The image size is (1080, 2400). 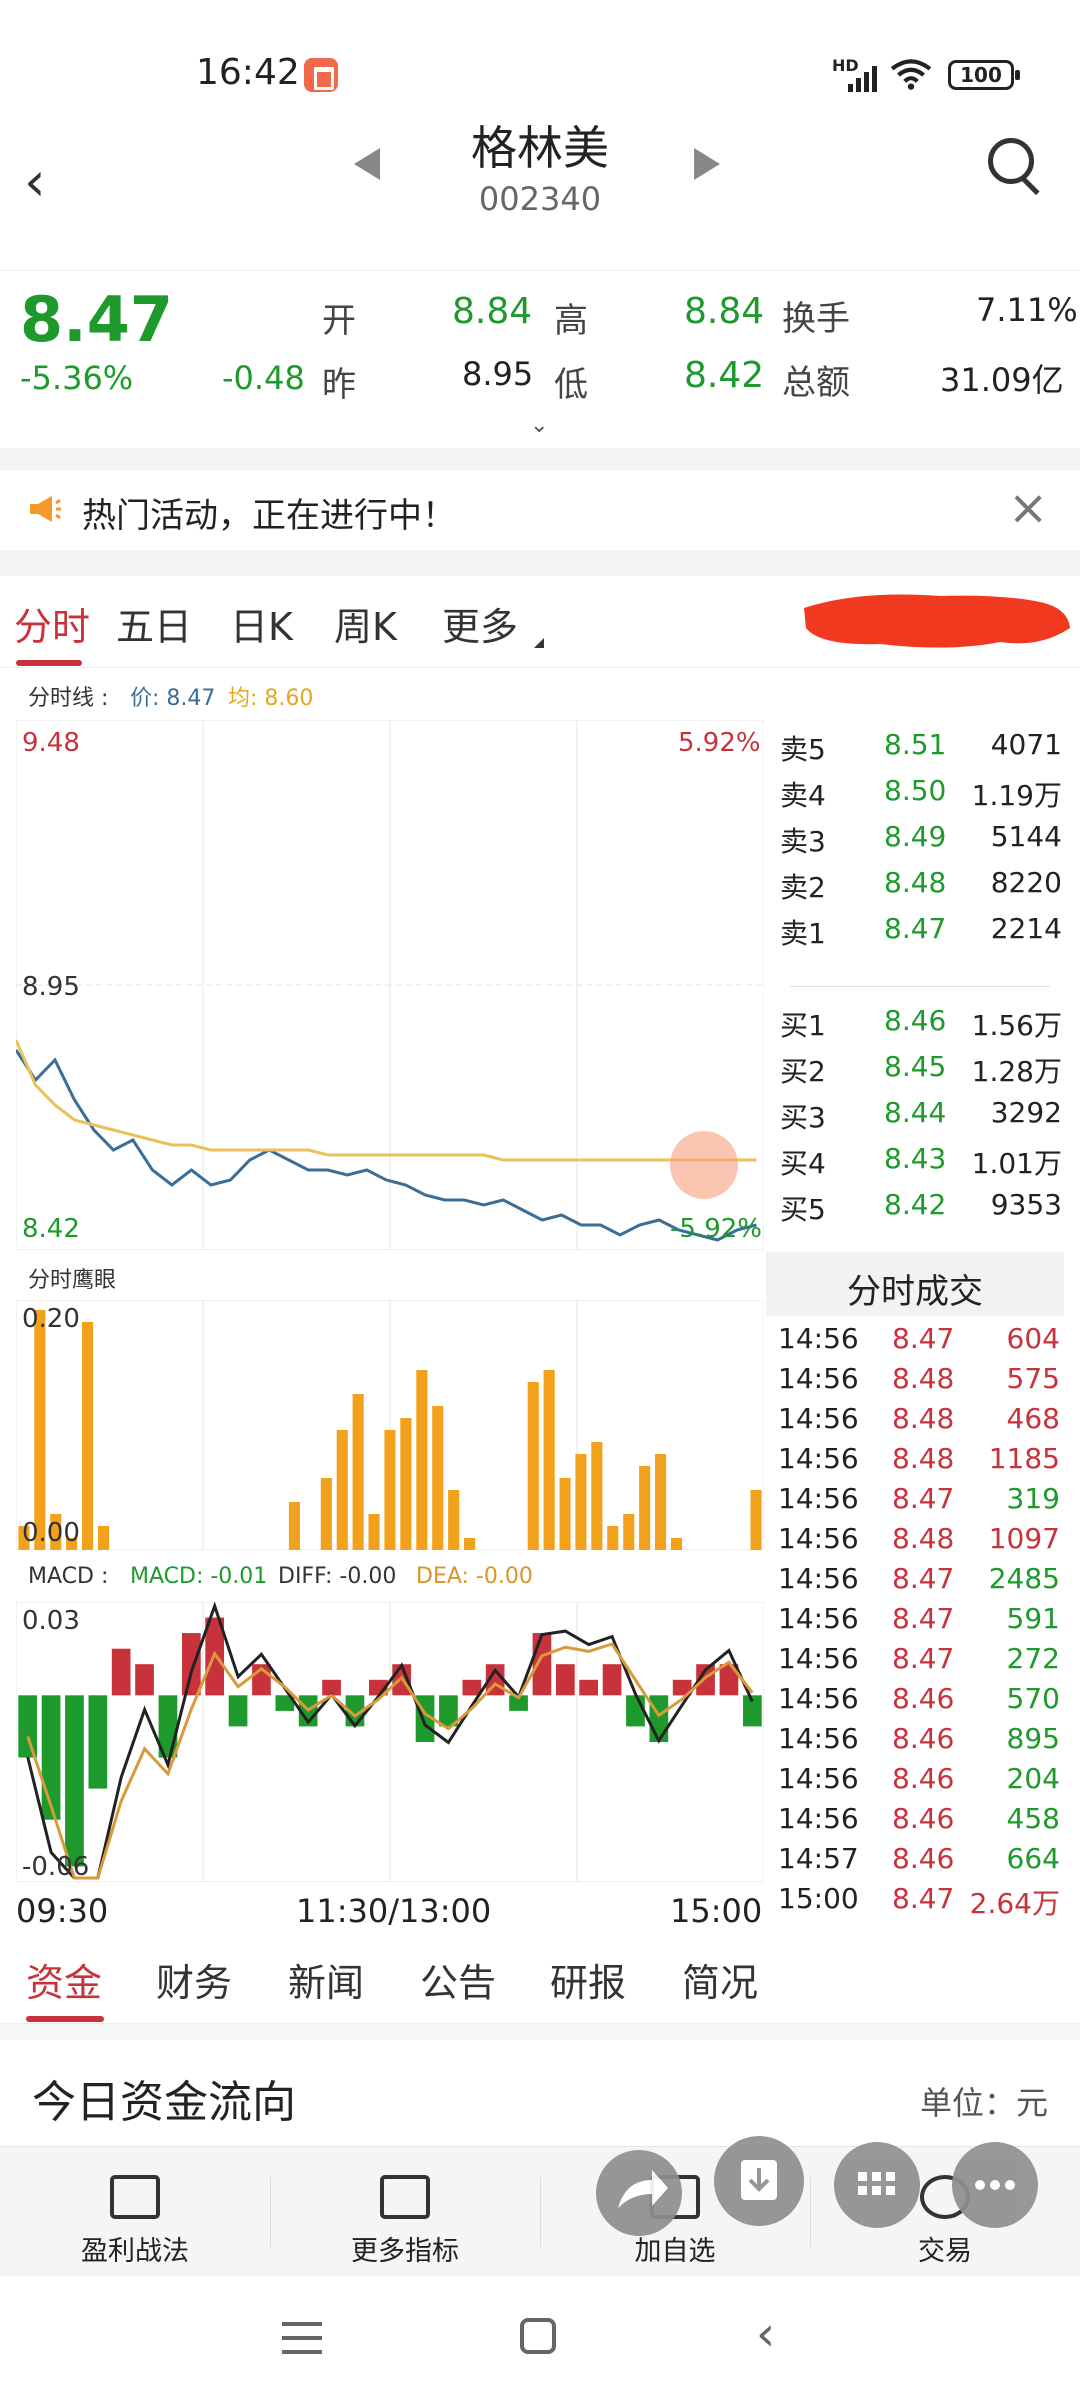 I want to click on high-label: 高, so click(x=571, y=321).